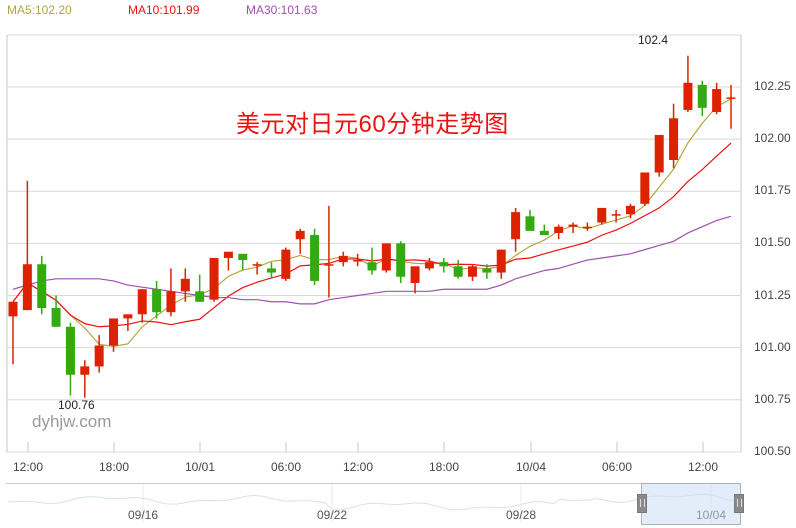  I want to click on navigator-date-label: 09/22, so click(332, 515).